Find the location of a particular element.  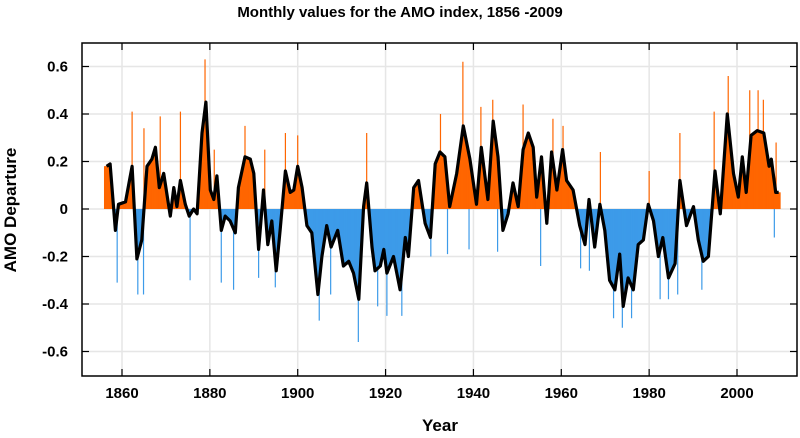

y-tick-label: -0.2 is located at coordinates (55, 257).